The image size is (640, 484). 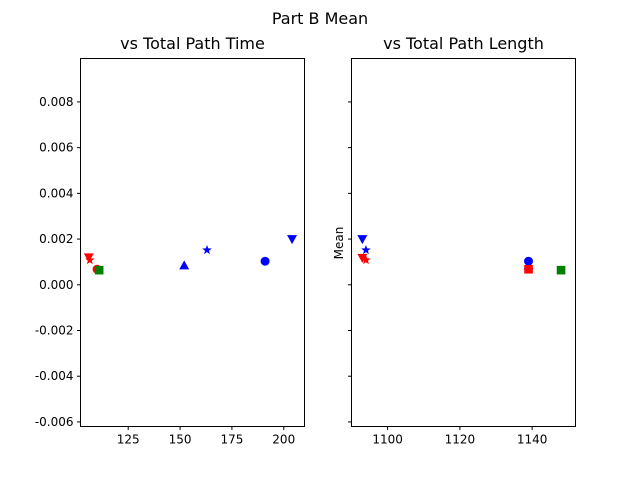 What do you see at coordinates (180, 440) in the screenshot?
I see `x-tick-label: 150` at bounding box center [180, 440].